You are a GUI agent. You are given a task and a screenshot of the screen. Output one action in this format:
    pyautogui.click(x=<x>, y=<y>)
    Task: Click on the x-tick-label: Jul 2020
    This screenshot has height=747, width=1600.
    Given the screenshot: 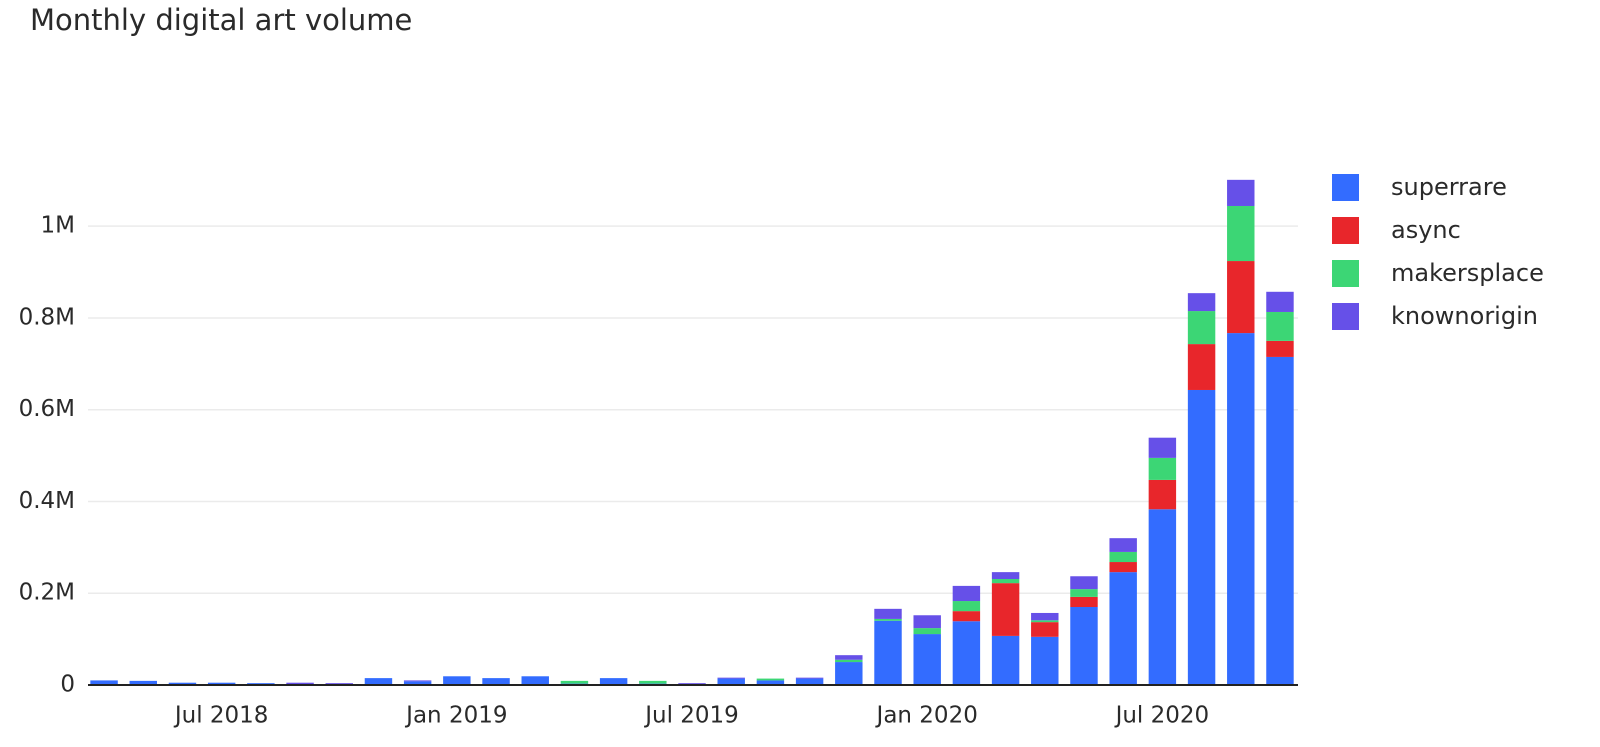 What is the action you would take?
    pyautogui.click(x=1162, y=716)
    